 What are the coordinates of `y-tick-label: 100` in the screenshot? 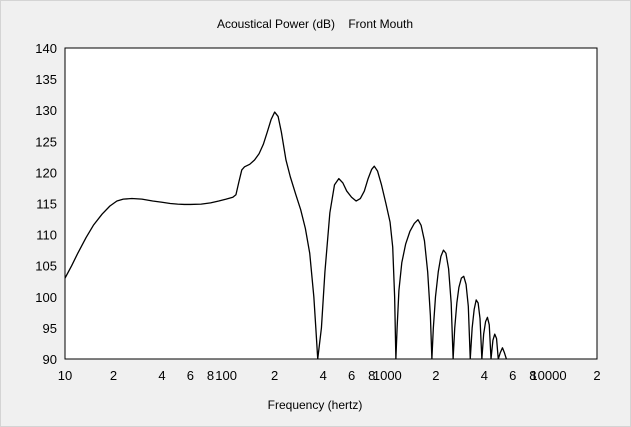 It's located at (46, 297).